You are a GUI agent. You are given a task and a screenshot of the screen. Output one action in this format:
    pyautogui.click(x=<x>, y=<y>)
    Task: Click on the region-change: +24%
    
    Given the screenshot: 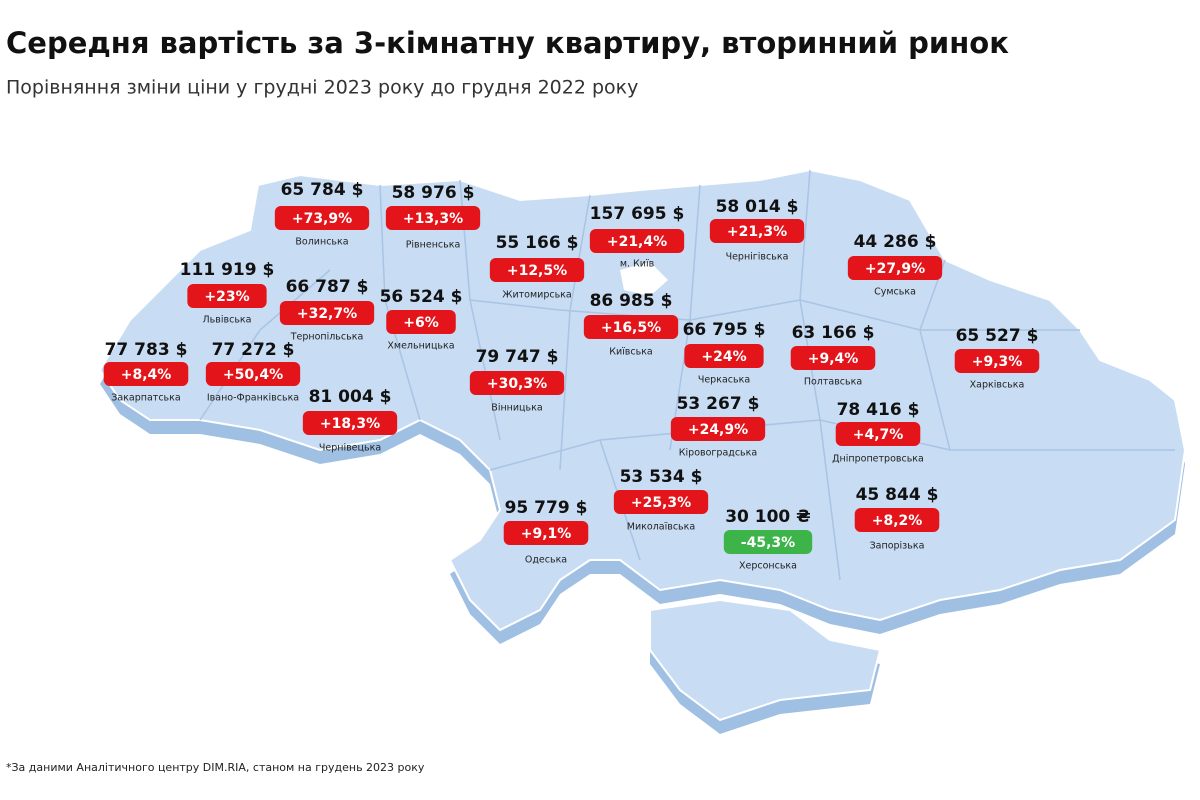 What is the action you would take?
    pyautogui.click(x=723, y=357)
    